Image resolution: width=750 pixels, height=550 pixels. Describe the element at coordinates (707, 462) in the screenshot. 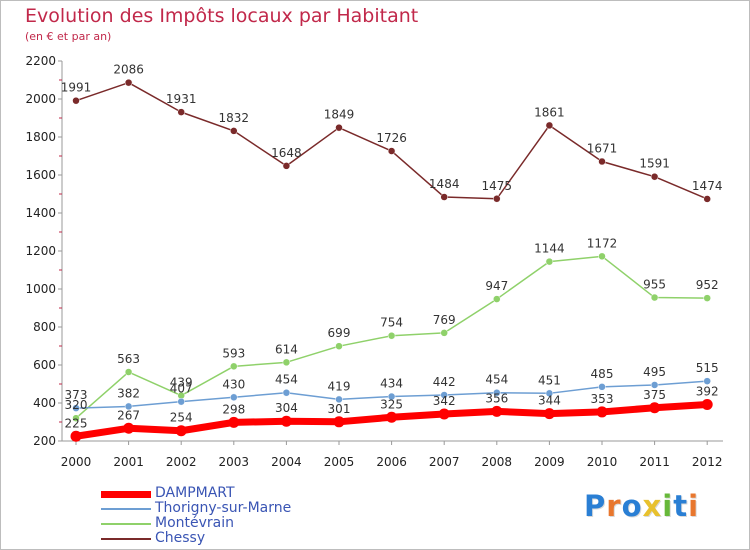

I see `x-tick-label: 2012` at that location.